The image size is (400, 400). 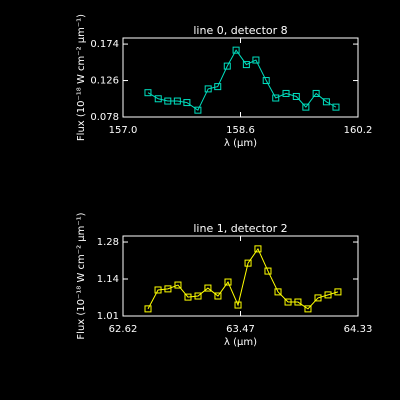 I want to click on x-tick-label: 158.6, so click(x=240, y=130).